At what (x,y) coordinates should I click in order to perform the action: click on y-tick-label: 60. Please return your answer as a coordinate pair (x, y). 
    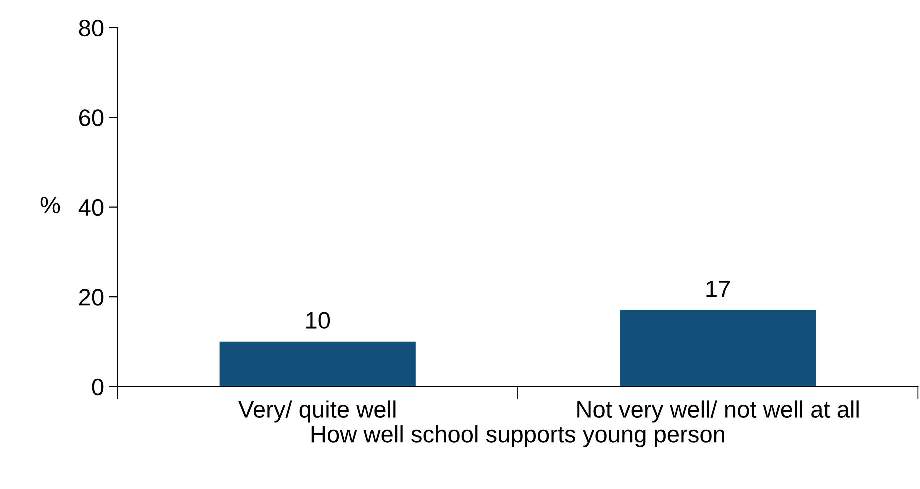
    Looking at the image, I should click on (92, 118).